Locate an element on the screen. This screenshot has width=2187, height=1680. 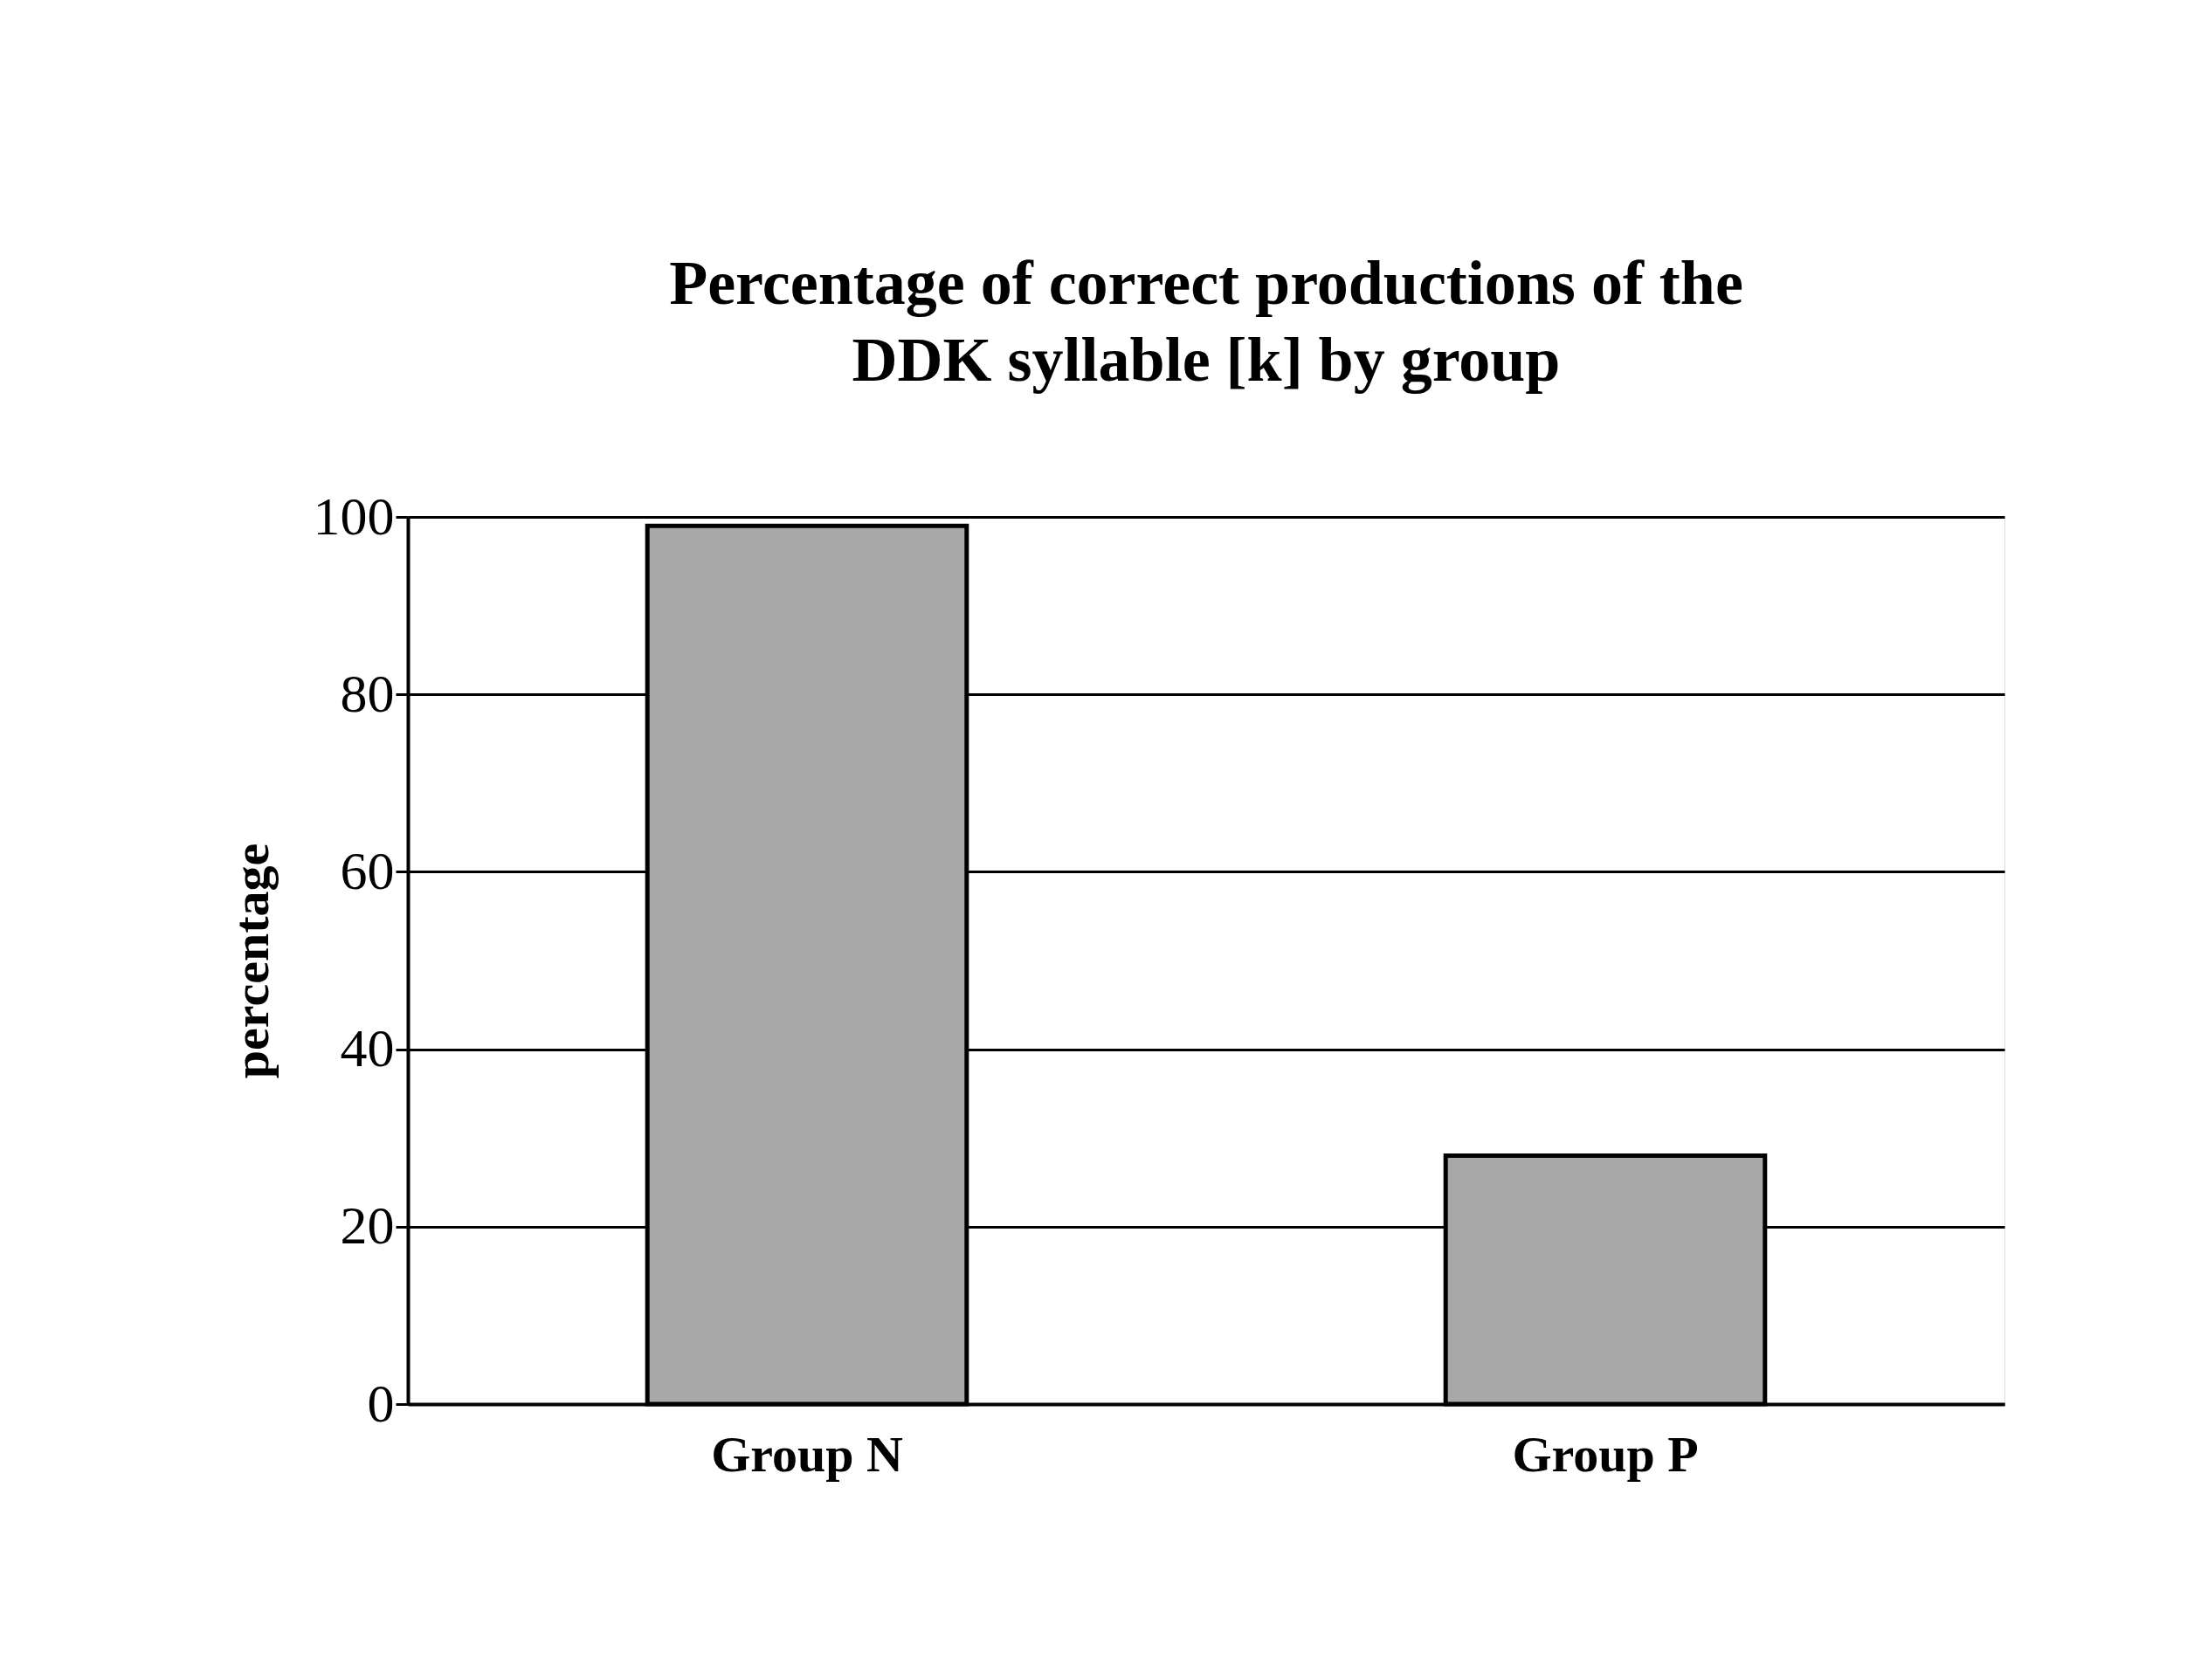
y-tick-label: 80 is located at coordinates (367, 693).